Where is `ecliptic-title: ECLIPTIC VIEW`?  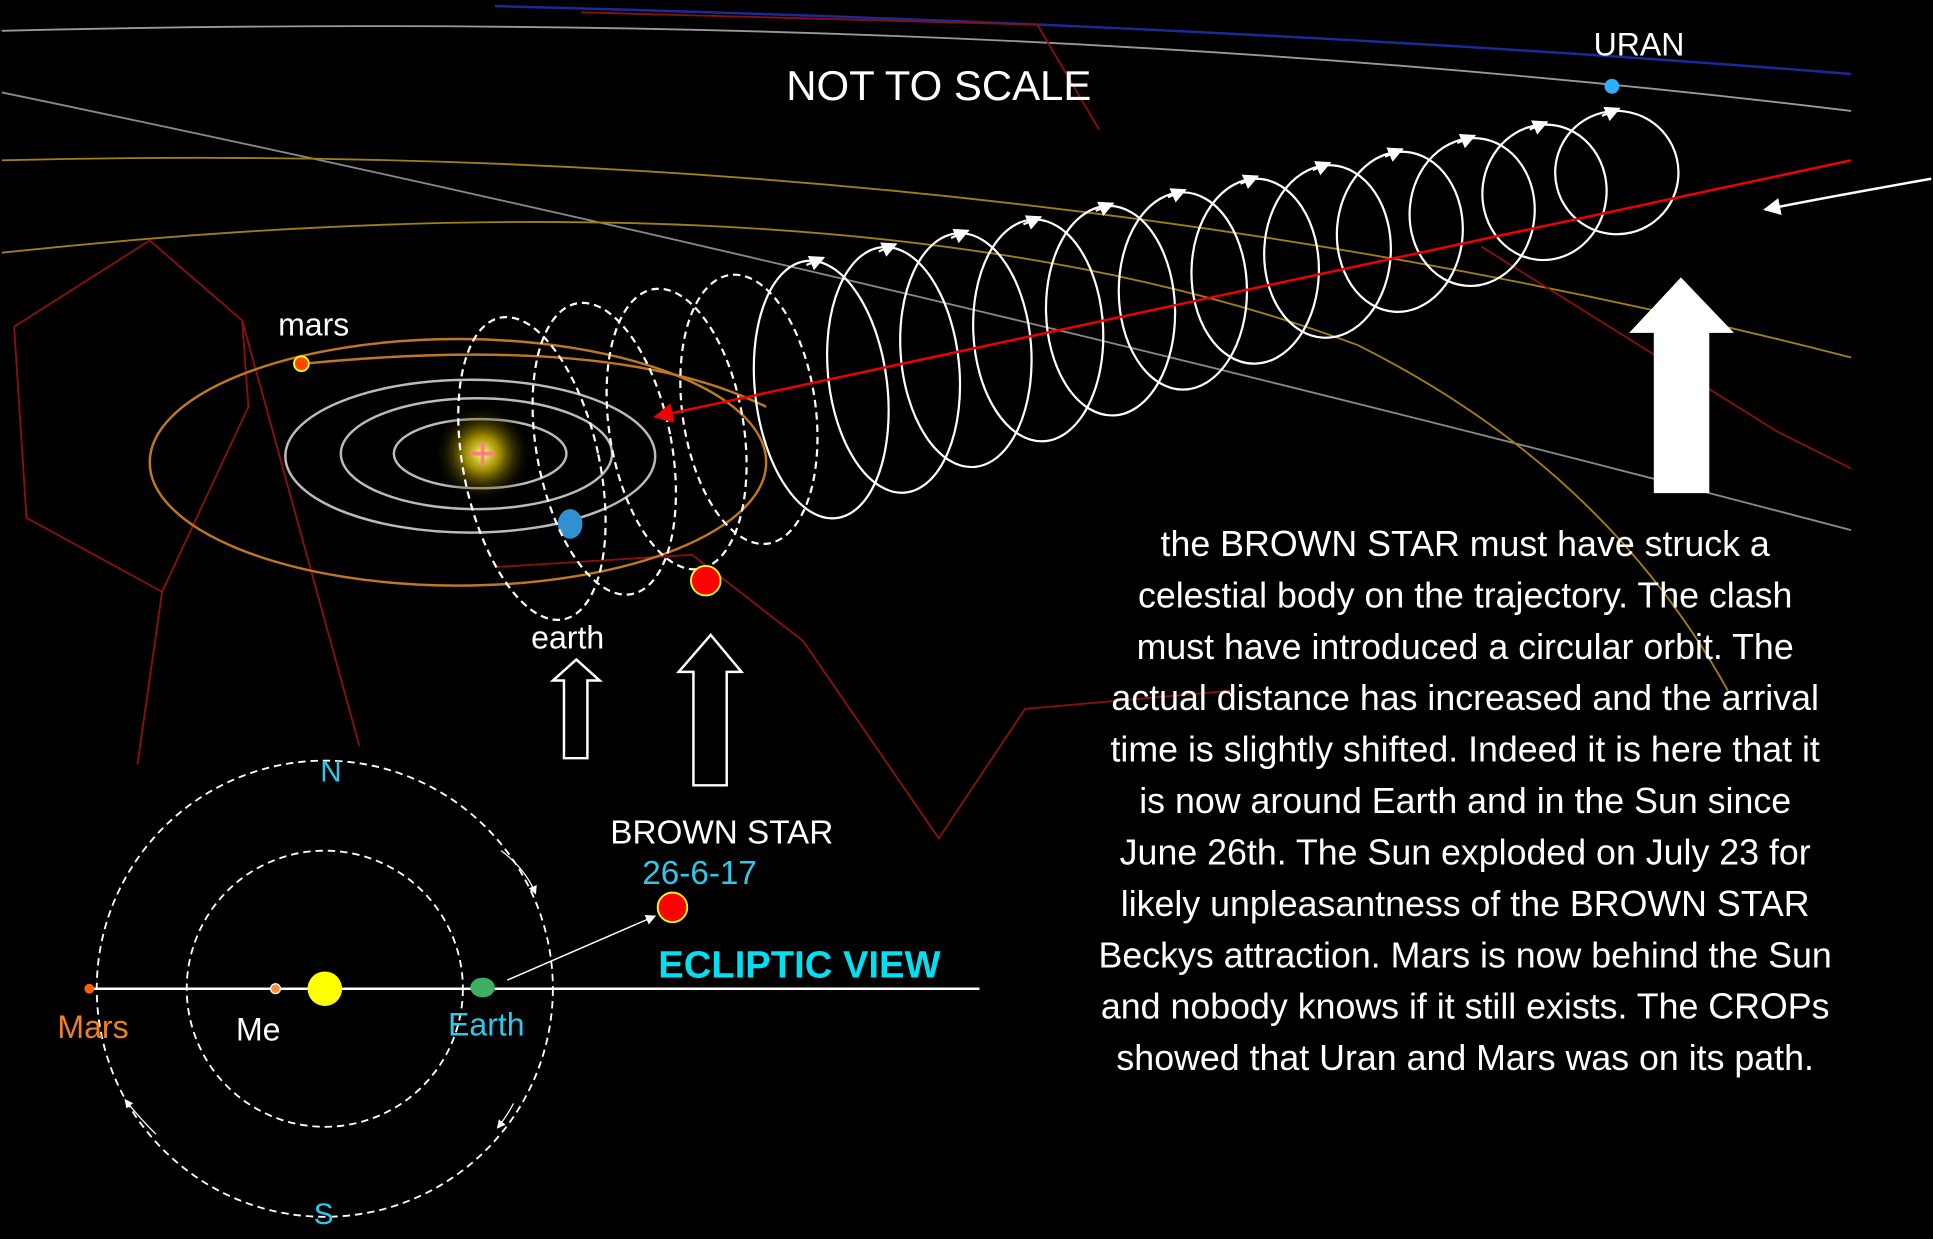
ecliptic-title: ECLIPTIC VIEW is located at coordinates (799, 965).